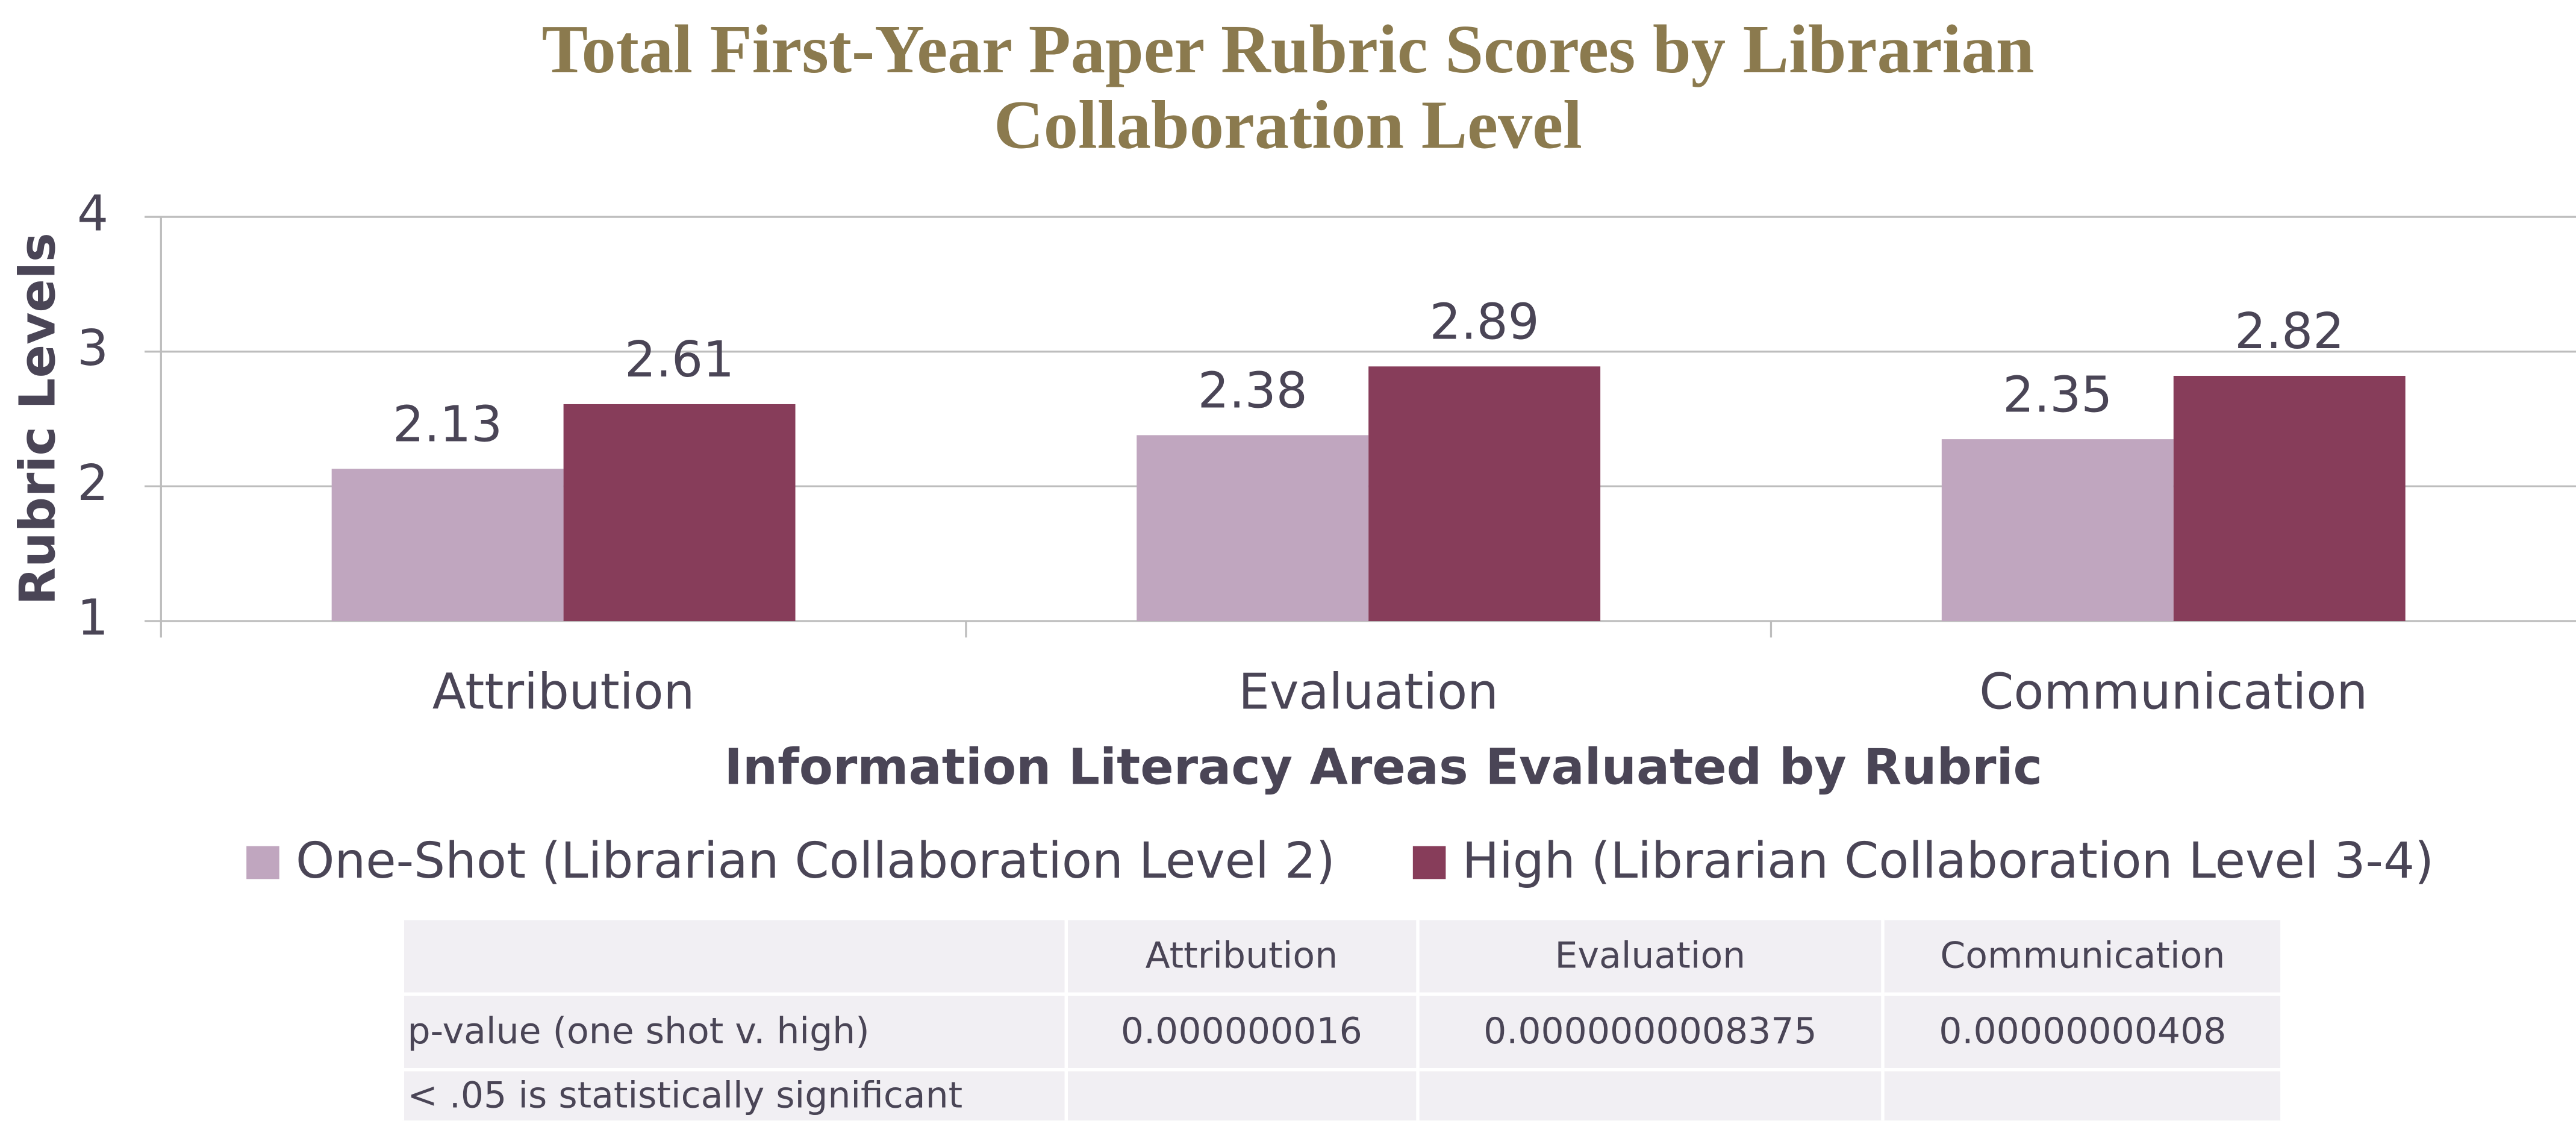 The height and width of the screenshot is (1121, 2576). I want to click on y-tick-label: 3, so click(92, 349).